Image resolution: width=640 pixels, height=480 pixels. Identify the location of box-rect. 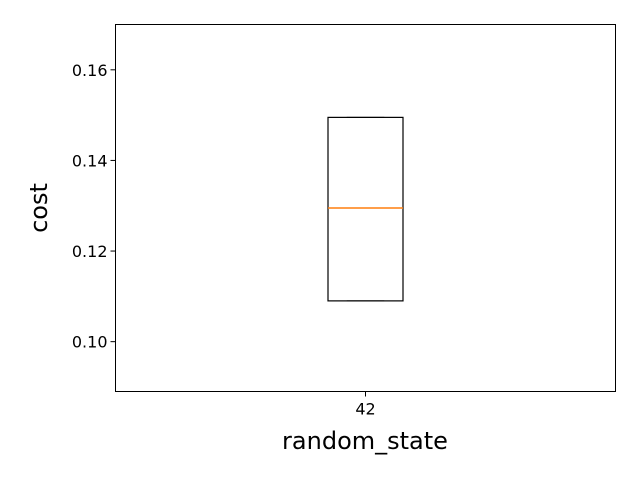
(365, 209).